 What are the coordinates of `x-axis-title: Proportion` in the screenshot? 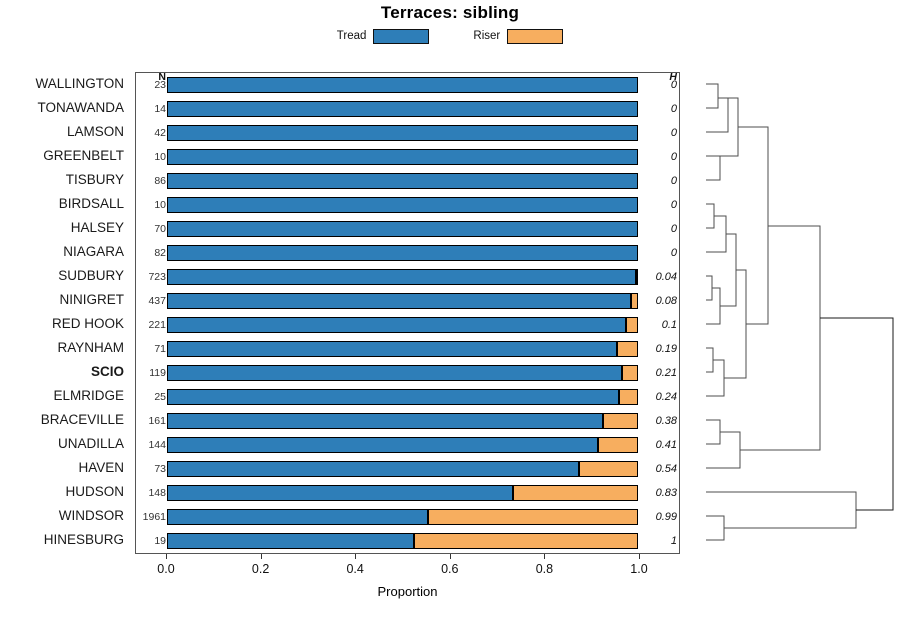 It's located at (407, 591).